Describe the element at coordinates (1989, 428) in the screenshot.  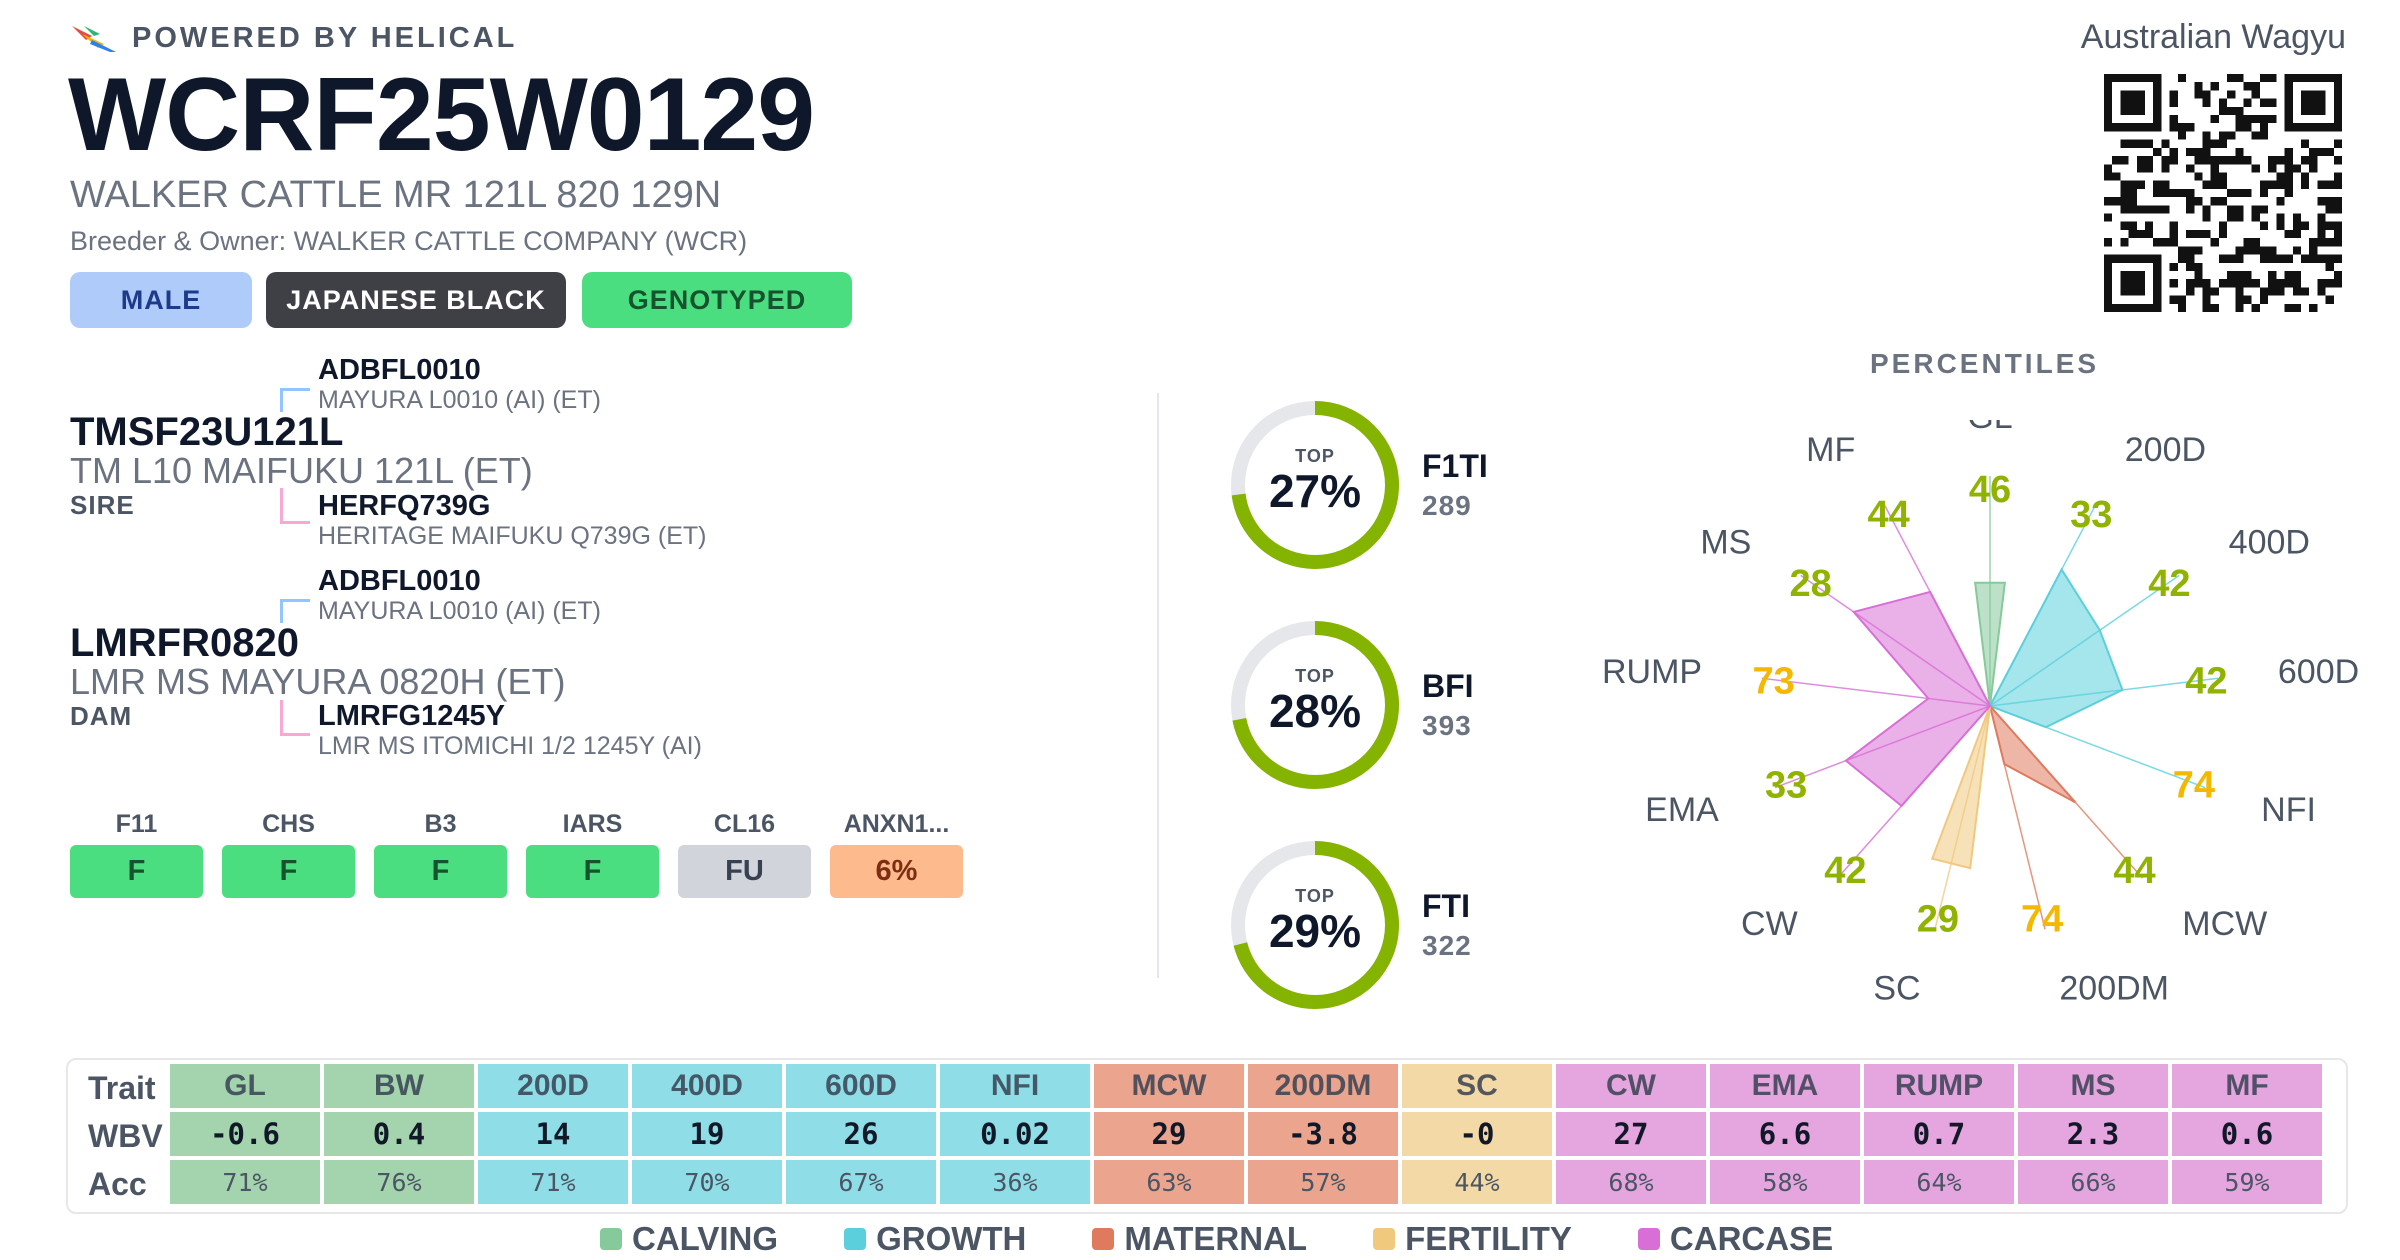
I see `radar-trait-label: GL` at that location.